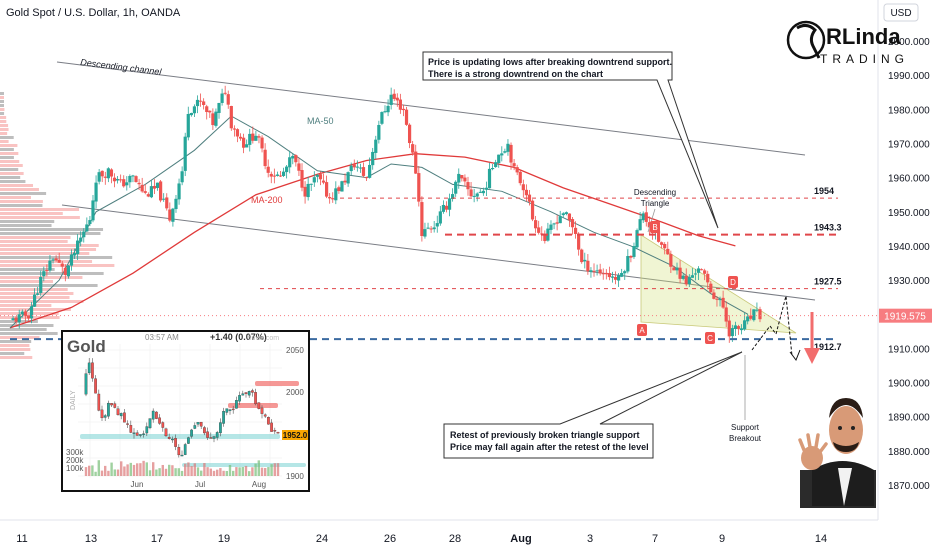 The width and height of the screenshot is (932, 555). Describe the element at coordinates (745, 438) in the screenshot. I see `support-label-line2: Breakout` at that location.